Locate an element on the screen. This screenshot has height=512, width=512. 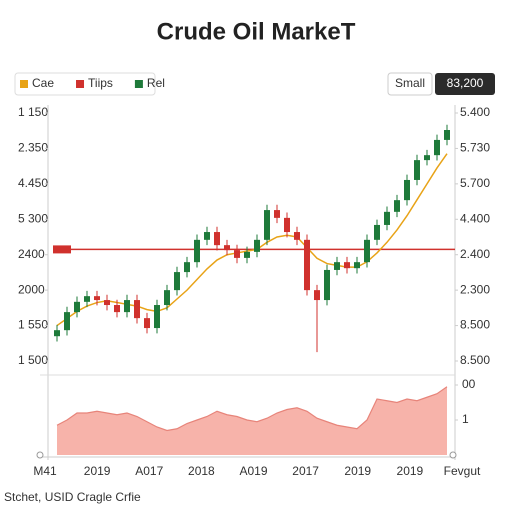
y2-tick-label: 5.700 is located at coordinates (475, 183).